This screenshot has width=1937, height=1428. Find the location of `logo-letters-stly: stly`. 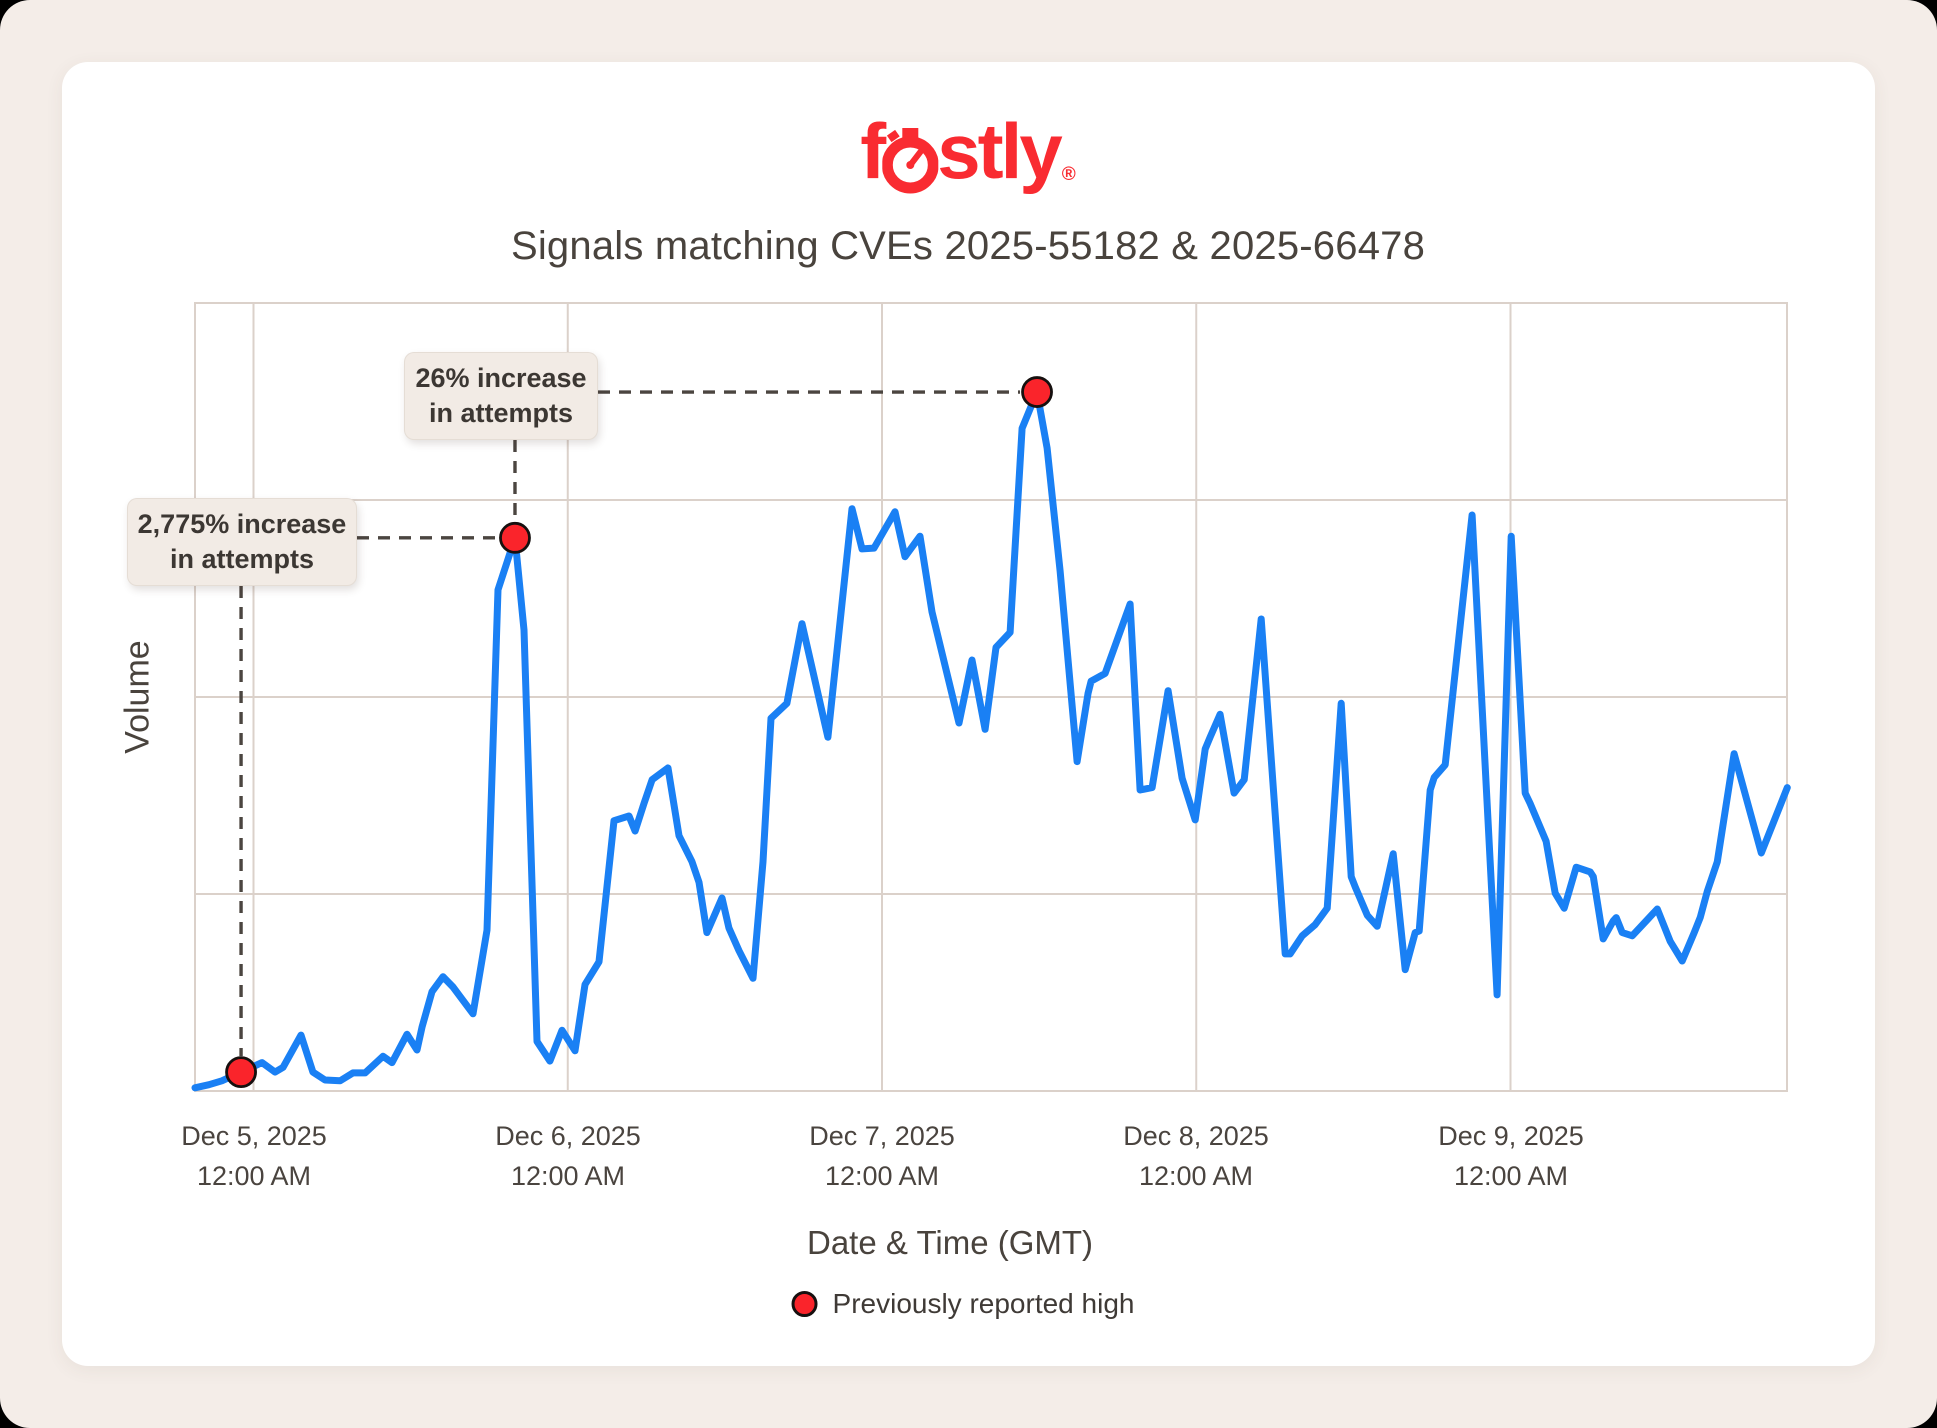

logo-letters-stly: stly is located at coordinates (999, 151).